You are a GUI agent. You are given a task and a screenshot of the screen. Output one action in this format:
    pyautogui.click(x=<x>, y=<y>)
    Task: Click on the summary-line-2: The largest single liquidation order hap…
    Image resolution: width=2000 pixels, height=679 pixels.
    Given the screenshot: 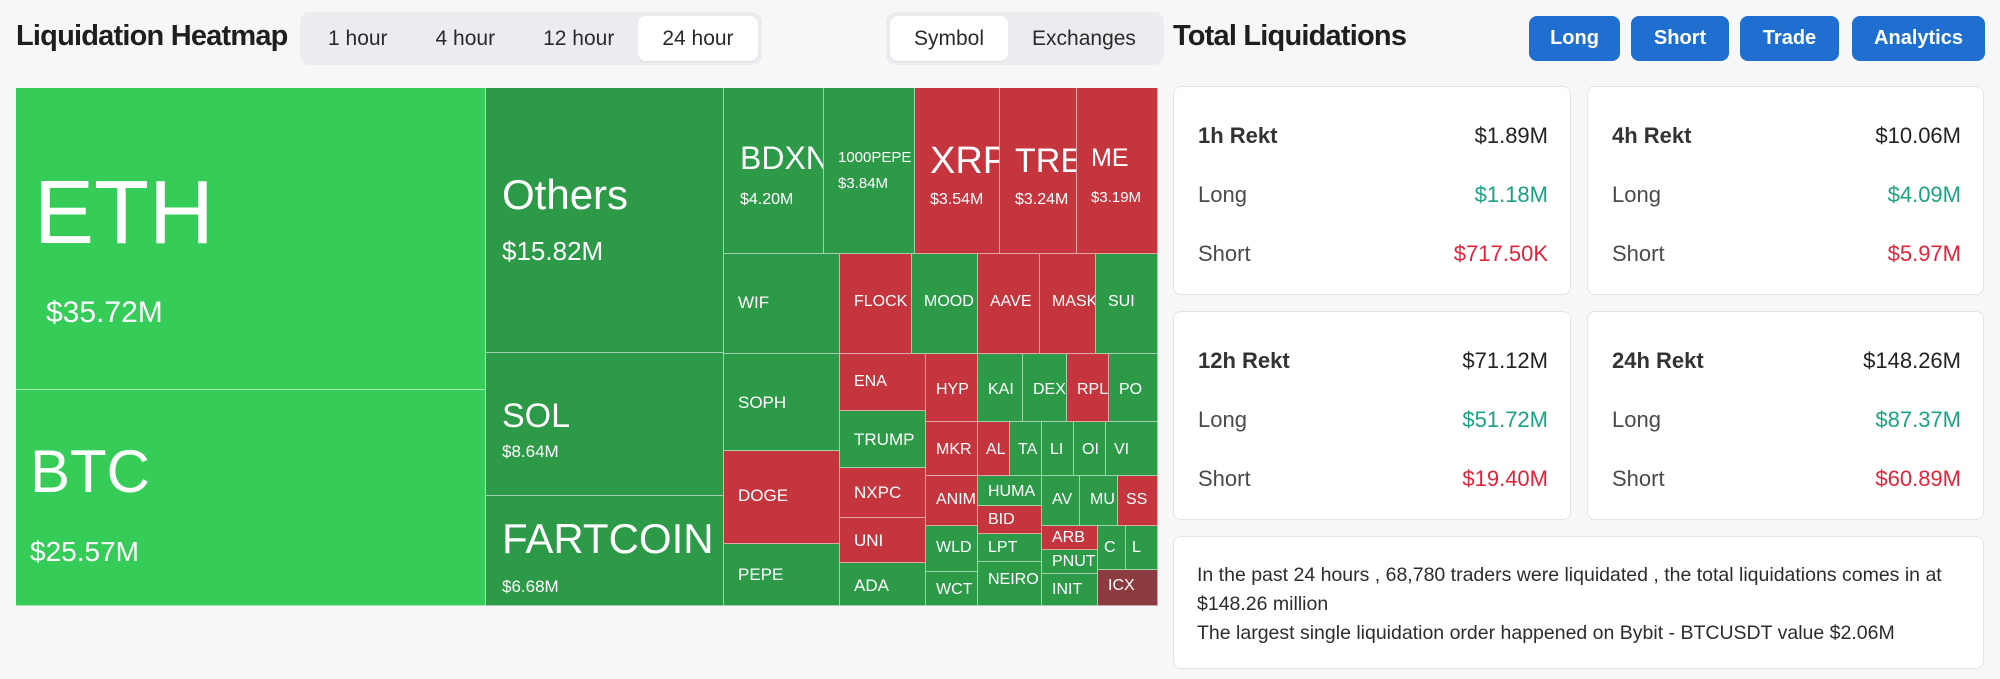 What is the action you would take?
    pyautogui.click(x=1546, y=633)
    